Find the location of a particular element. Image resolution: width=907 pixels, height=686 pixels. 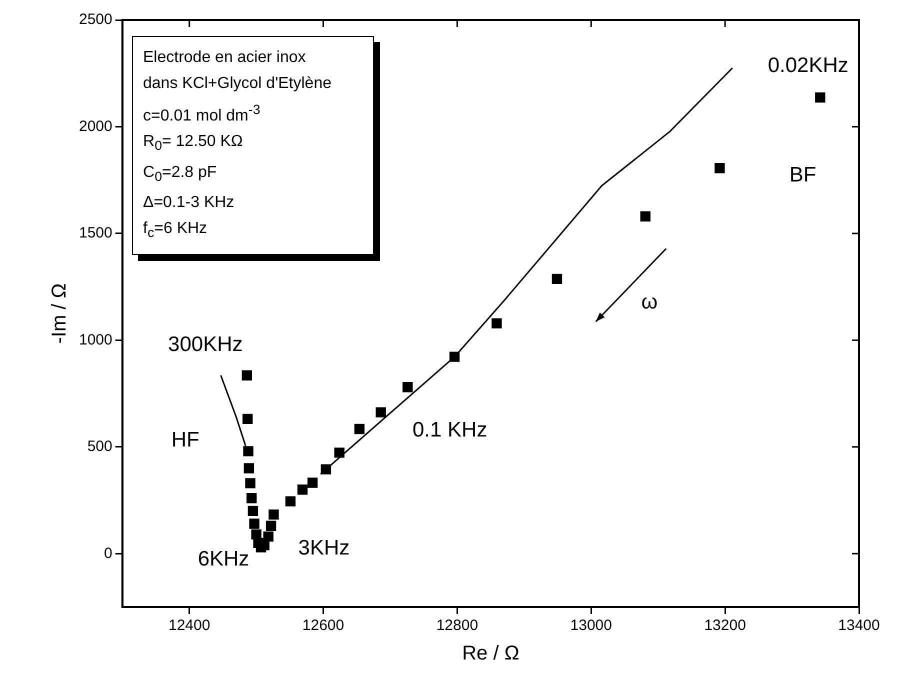

x-tick-label: 13200 is located at coordinates (725, 625).